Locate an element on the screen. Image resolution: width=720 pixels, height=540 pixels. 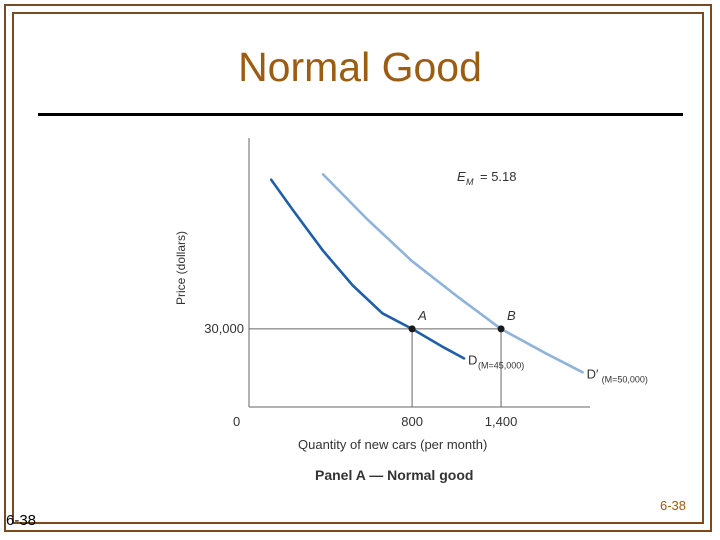
elasticity-subscript: M is located at coordinates (470, 182).